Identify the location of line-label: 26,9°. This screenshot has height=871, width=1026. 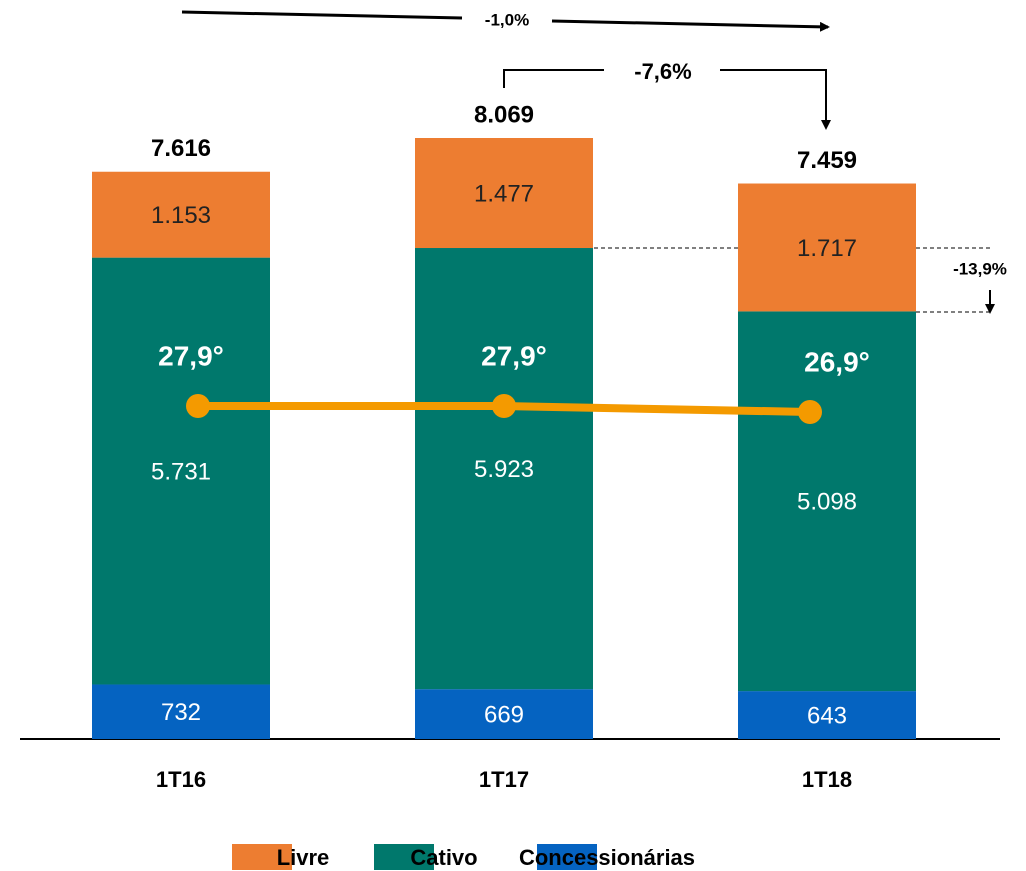
(837, 361).